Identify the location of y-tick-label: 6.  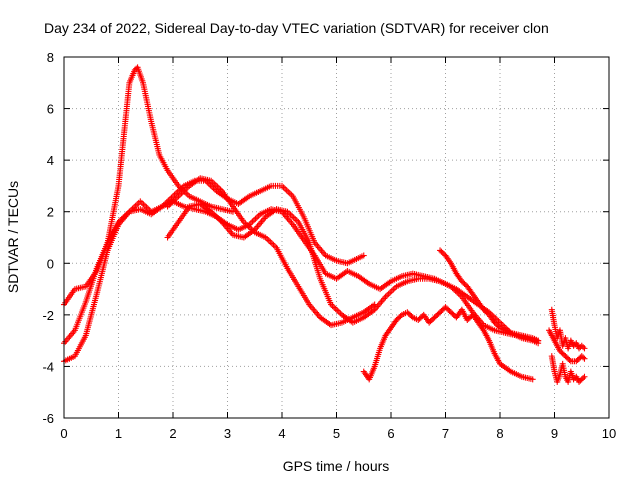
(50, 109).